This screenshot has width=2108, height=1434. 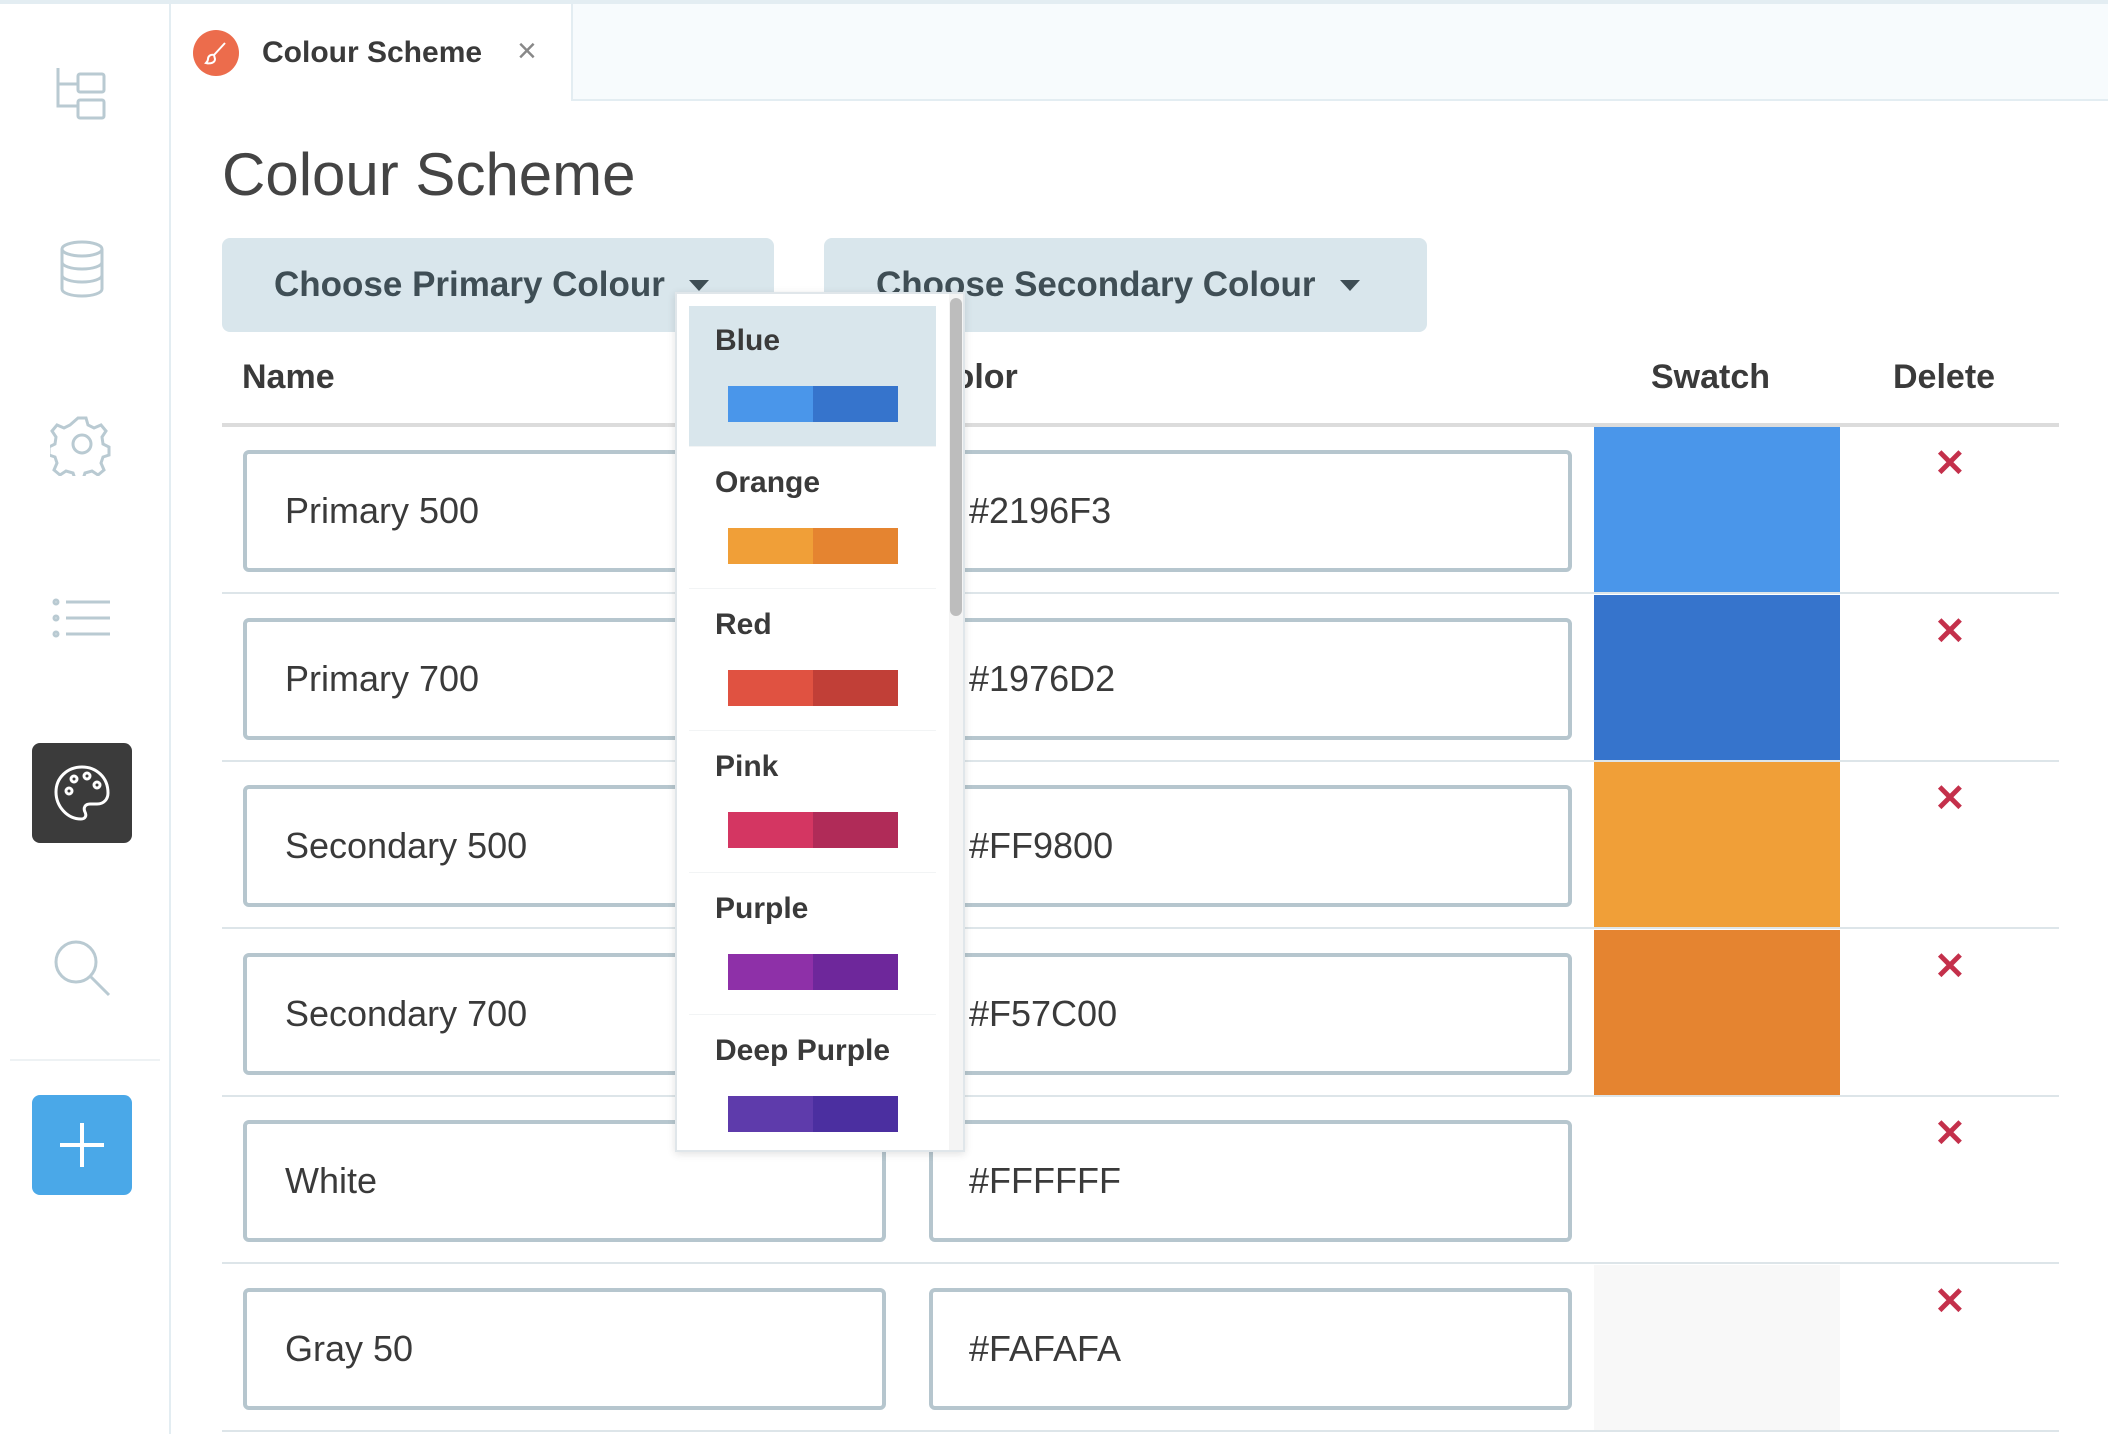 What do you see at coordinates (812, 518) in the screenshot?
I see `dropdown-item-orange: Orange` at bounding box center [812, 518].